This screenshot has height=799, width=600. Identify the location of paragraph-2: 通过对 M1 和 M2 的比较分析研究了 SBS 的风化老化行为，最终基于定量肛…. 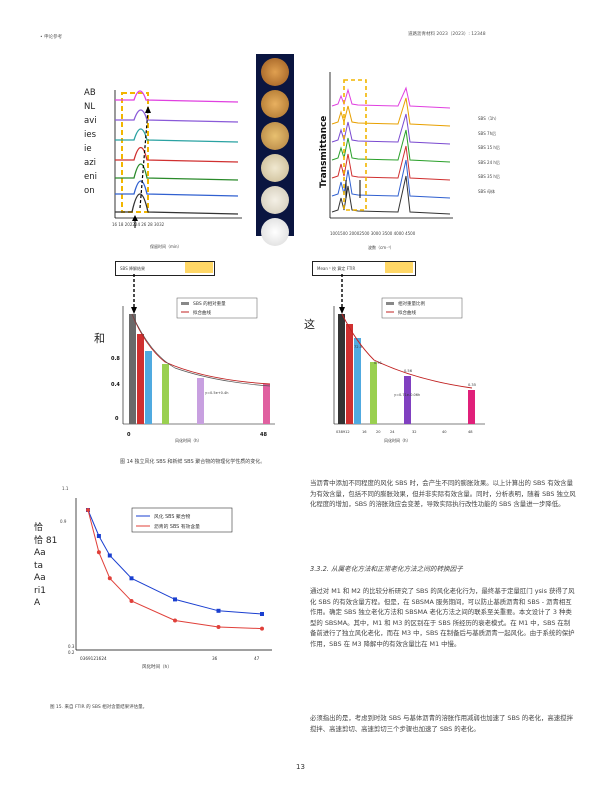
(442, 617).